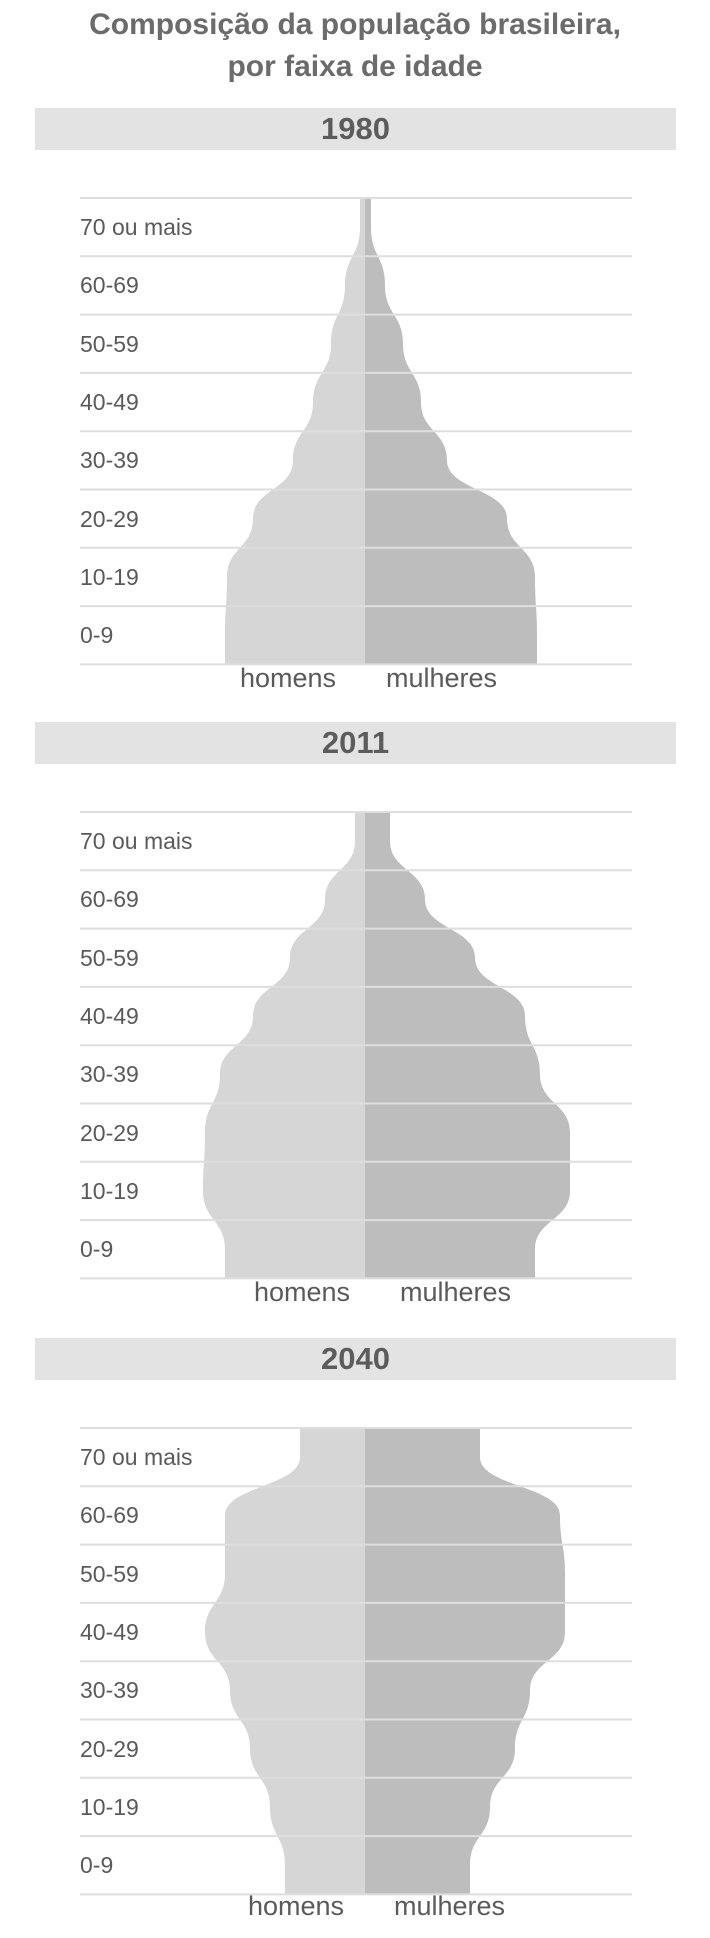  Describe the element at coordinates (97, 1249) in the screenshot. I see `age-label-2011: 0-9` at that location.